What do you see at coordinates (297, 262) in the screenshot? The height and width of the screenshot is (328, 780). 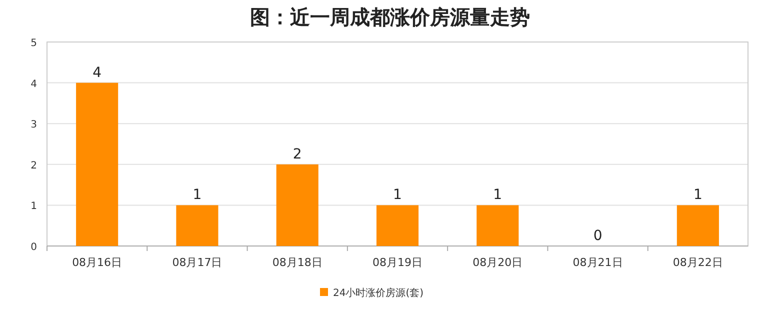 I see `x-tick-label: 08月18日` at bounding box center [297, 262].